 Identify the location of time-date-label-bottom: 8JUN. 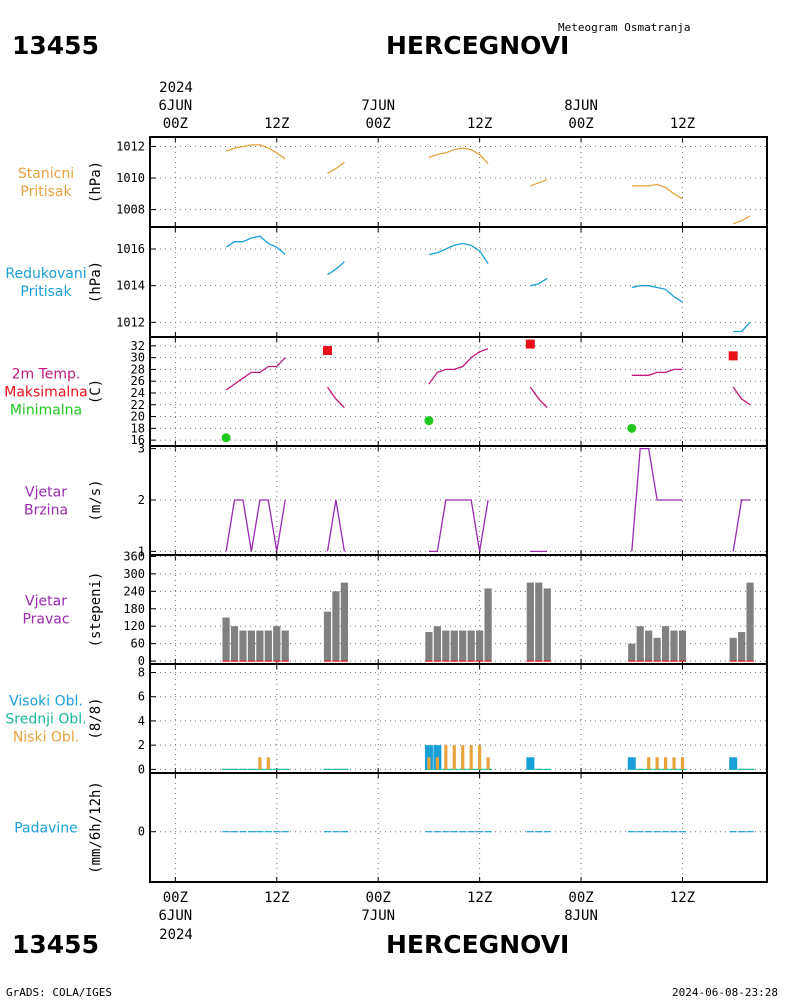
(581, 916).